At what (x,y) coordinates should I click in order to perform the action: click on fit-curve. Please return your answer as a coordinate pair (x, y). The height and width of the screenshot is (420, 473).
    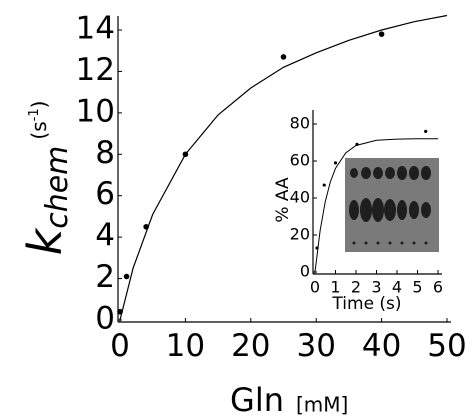
    Looking at the image, I should click on (376, 205).